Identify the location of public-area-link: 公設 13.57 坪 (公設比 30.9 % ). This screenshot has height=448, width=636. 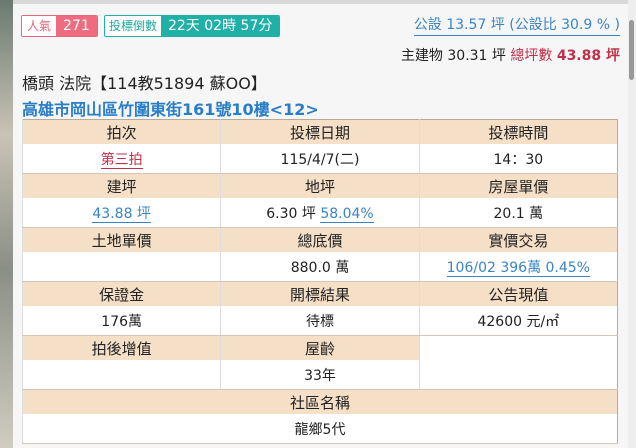
(516, 25).